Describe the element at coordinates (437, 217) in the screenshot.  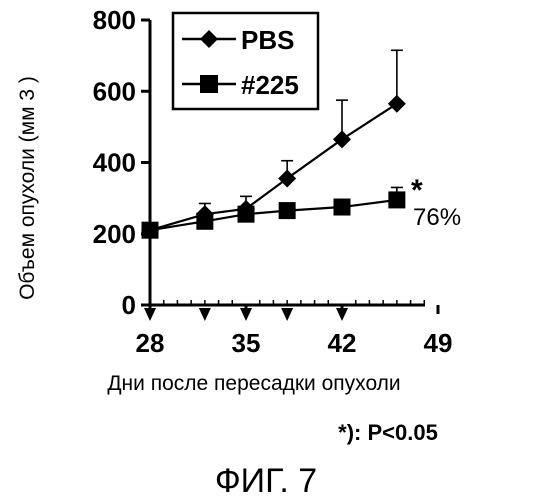
I see `inhibition-percent: 76%` at that location.